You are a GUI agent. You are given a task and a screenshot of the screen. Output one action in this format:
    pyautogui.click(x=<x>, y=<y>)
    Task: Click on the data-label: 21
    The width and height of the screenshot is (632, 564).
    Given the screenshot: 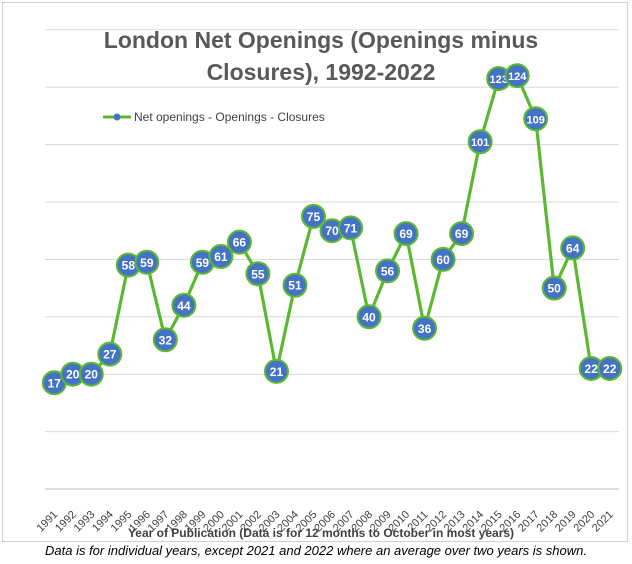 What is the action you would take?
    pyautogui.click(x=277, y=372)
    